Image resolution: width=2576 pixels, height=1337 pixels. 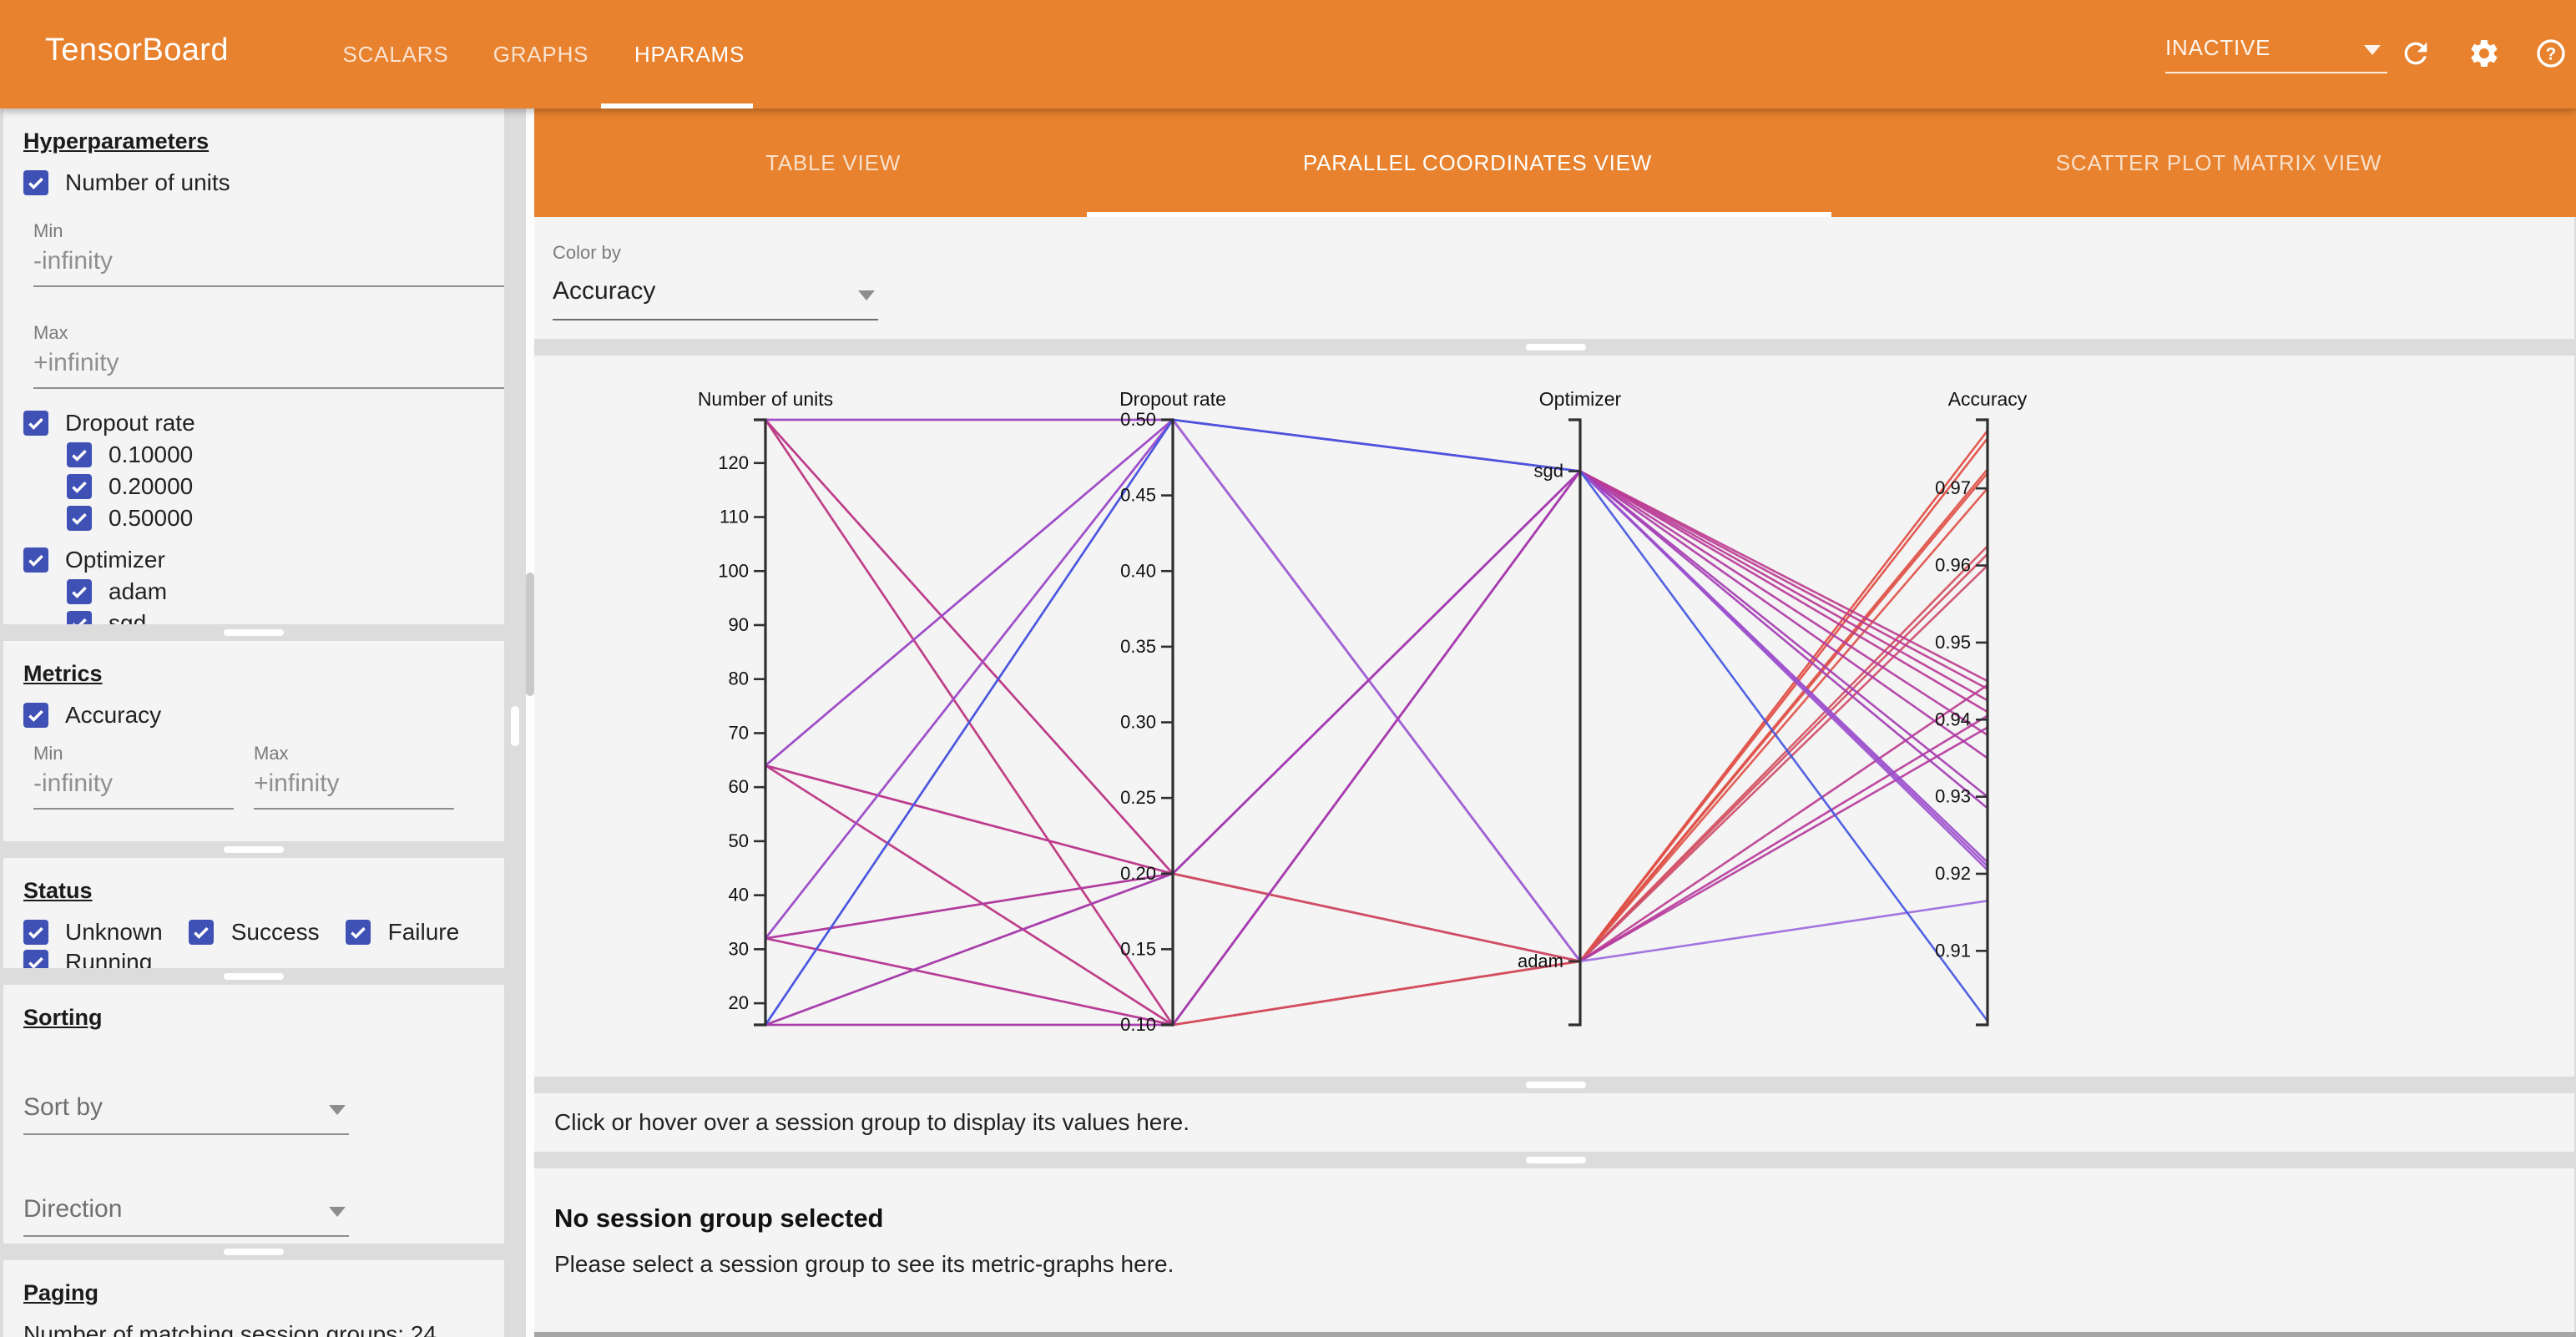 What do you see at coordinates (1554, 278) in the screenshot?
I see `colorby-panel: Color by Accuracy` at bounding box center [1554, 278].